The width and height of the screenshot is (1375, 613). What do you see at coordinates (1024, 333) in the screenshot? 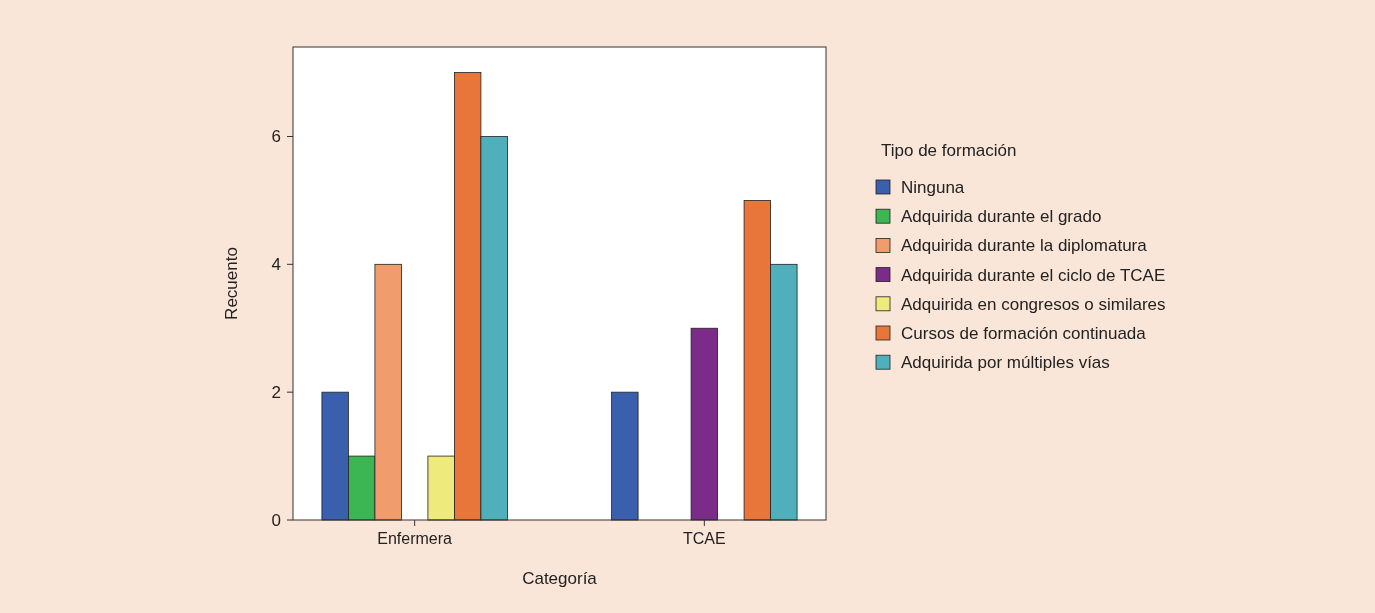
I see `legend-label: Cursos de formación continuada` at bounding box center [1024, 333].